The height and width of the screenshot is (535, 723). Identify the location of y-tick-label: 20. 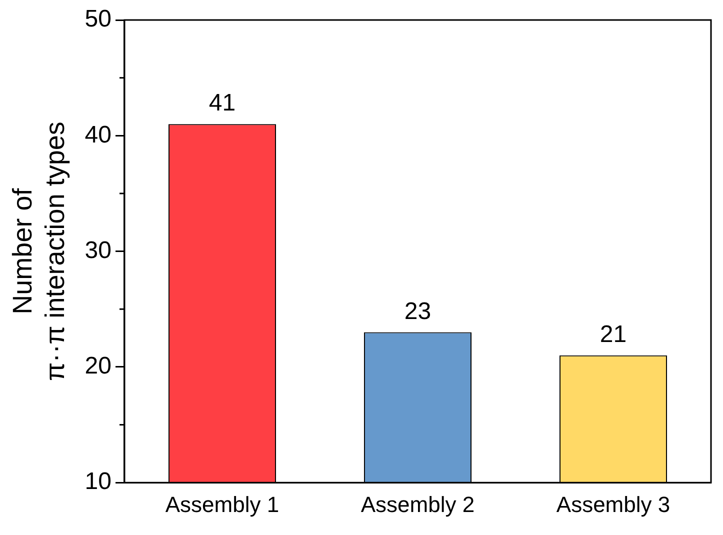
(98, 366).